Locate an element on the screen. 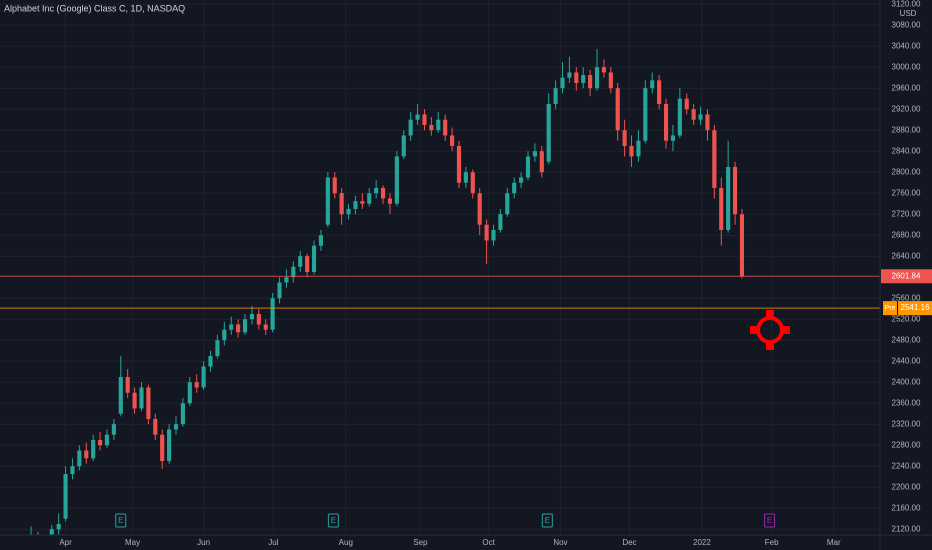 Image resolution: width=932 pixels, height=550 pixels. target-icon is located at coordinates (770, 330).